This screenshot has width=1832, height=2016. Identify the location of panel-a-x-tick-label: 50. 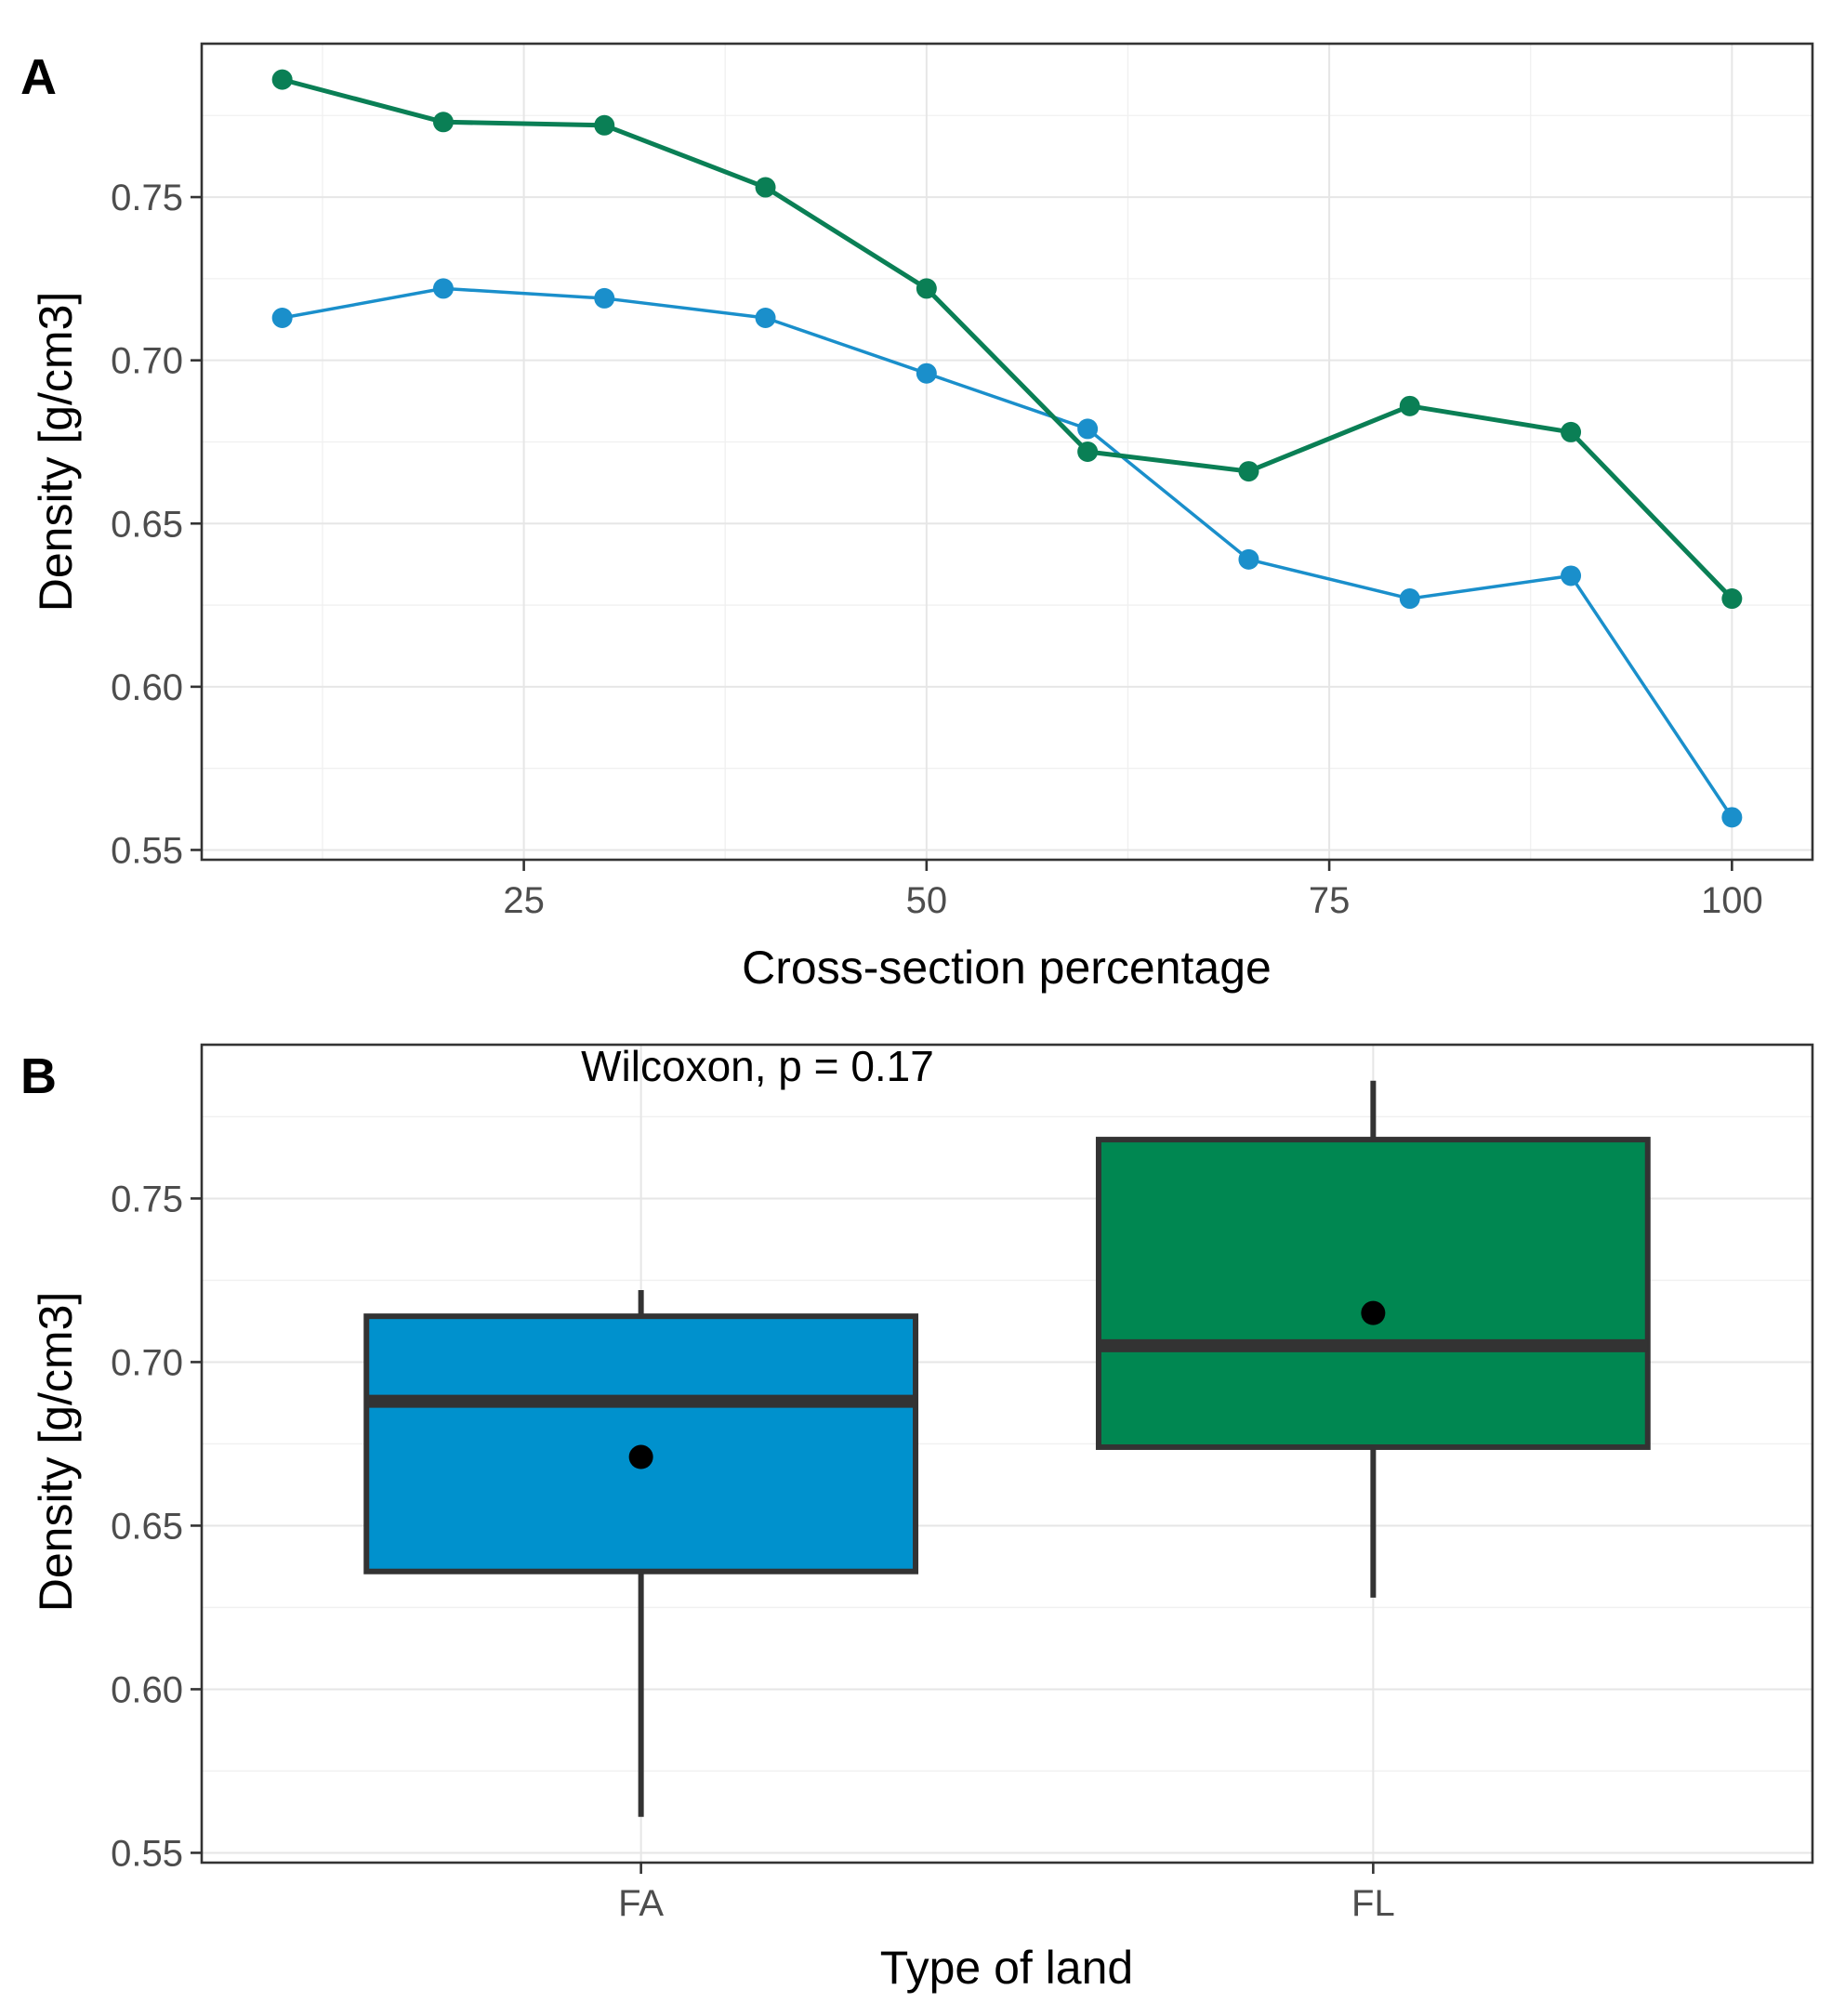
(927, 901).